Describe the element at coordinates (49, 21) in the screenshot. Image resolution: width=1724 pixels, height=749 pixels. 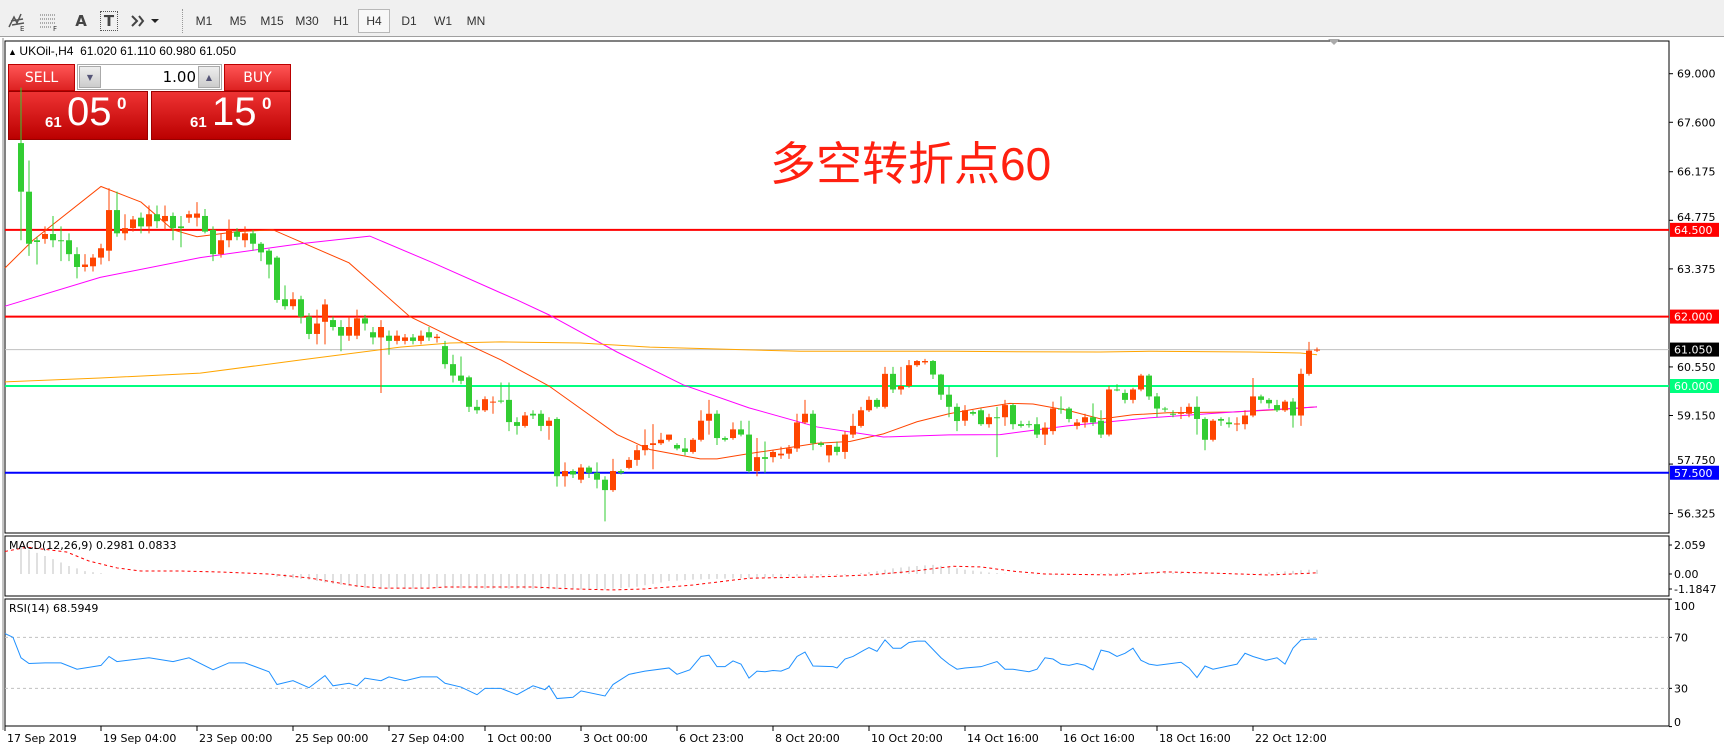
I see `fibonacci-icon: F` at that location.